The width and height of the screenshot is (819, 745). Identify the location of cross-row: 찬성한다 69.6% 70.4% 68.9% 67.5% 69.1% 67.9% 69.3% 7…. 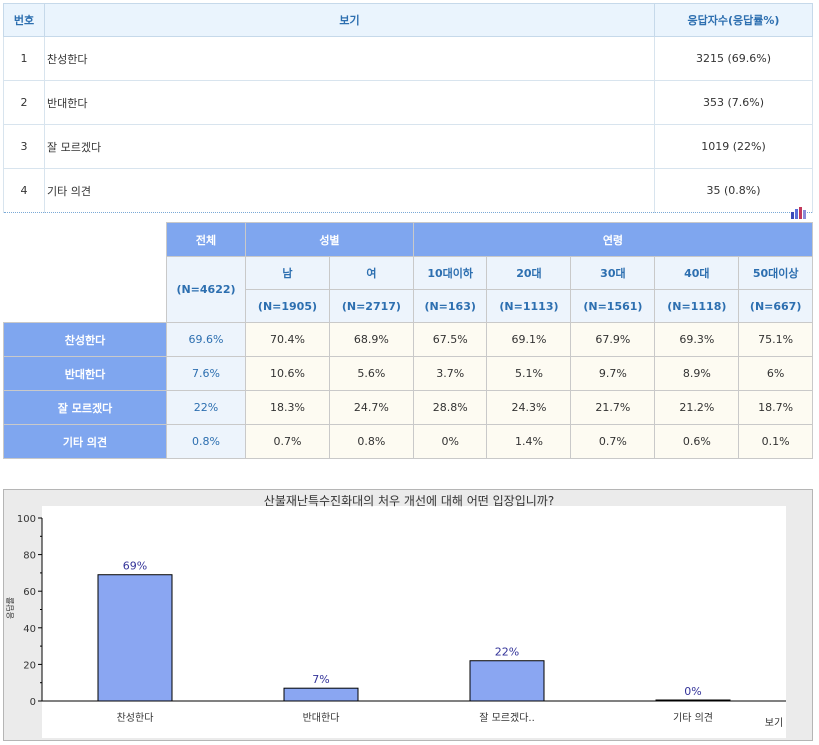
(408, 339).